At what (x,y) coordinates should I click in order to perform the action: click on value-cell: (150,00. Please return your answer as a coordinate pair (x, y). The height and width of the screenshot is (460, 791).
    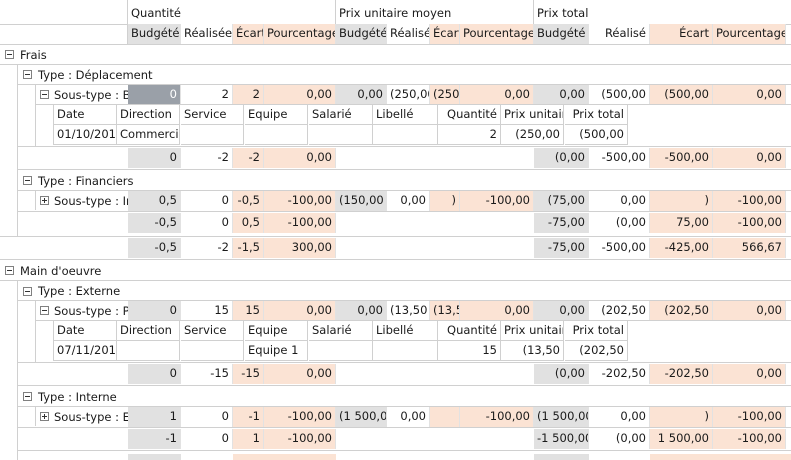
    Looking at the image, I should click on (361, 201).